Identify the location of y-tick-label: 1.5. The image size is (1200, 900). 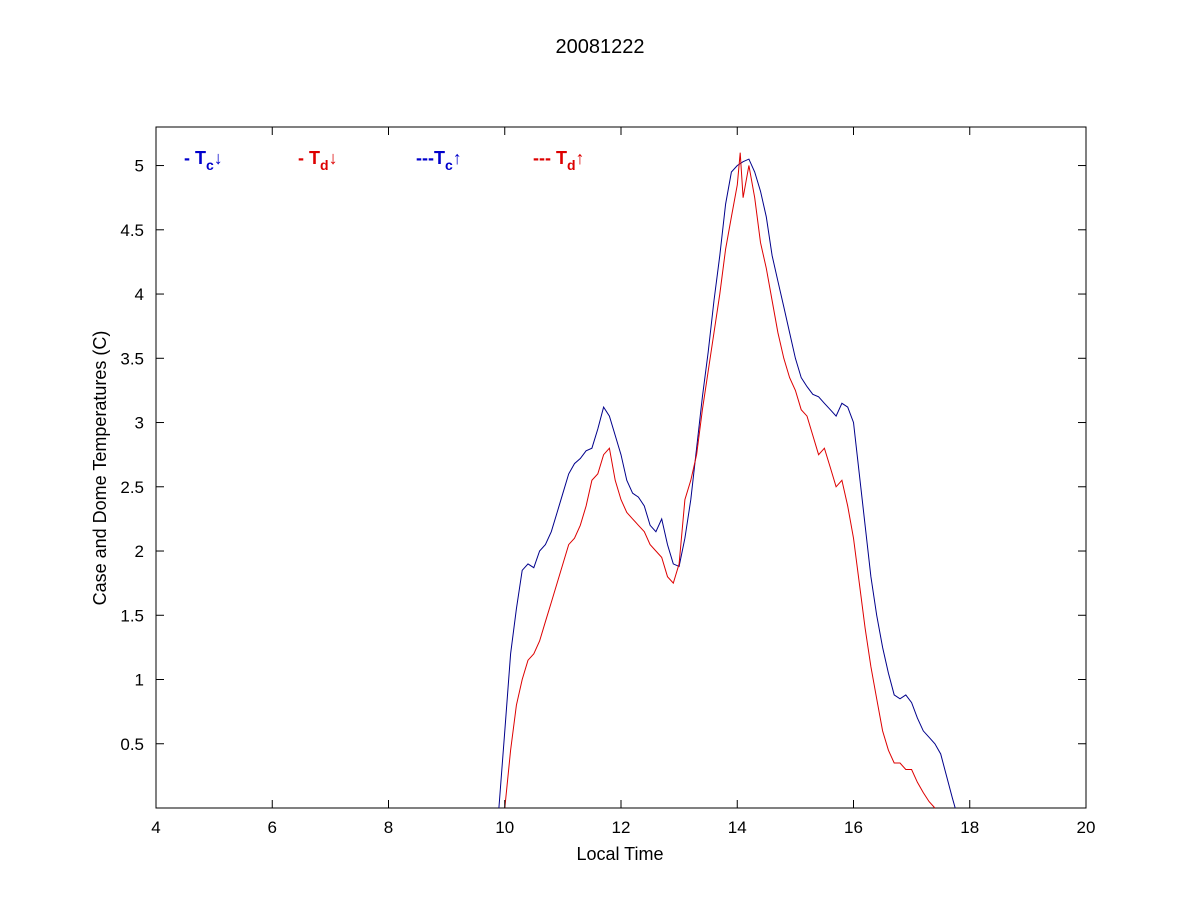
(132, 615).